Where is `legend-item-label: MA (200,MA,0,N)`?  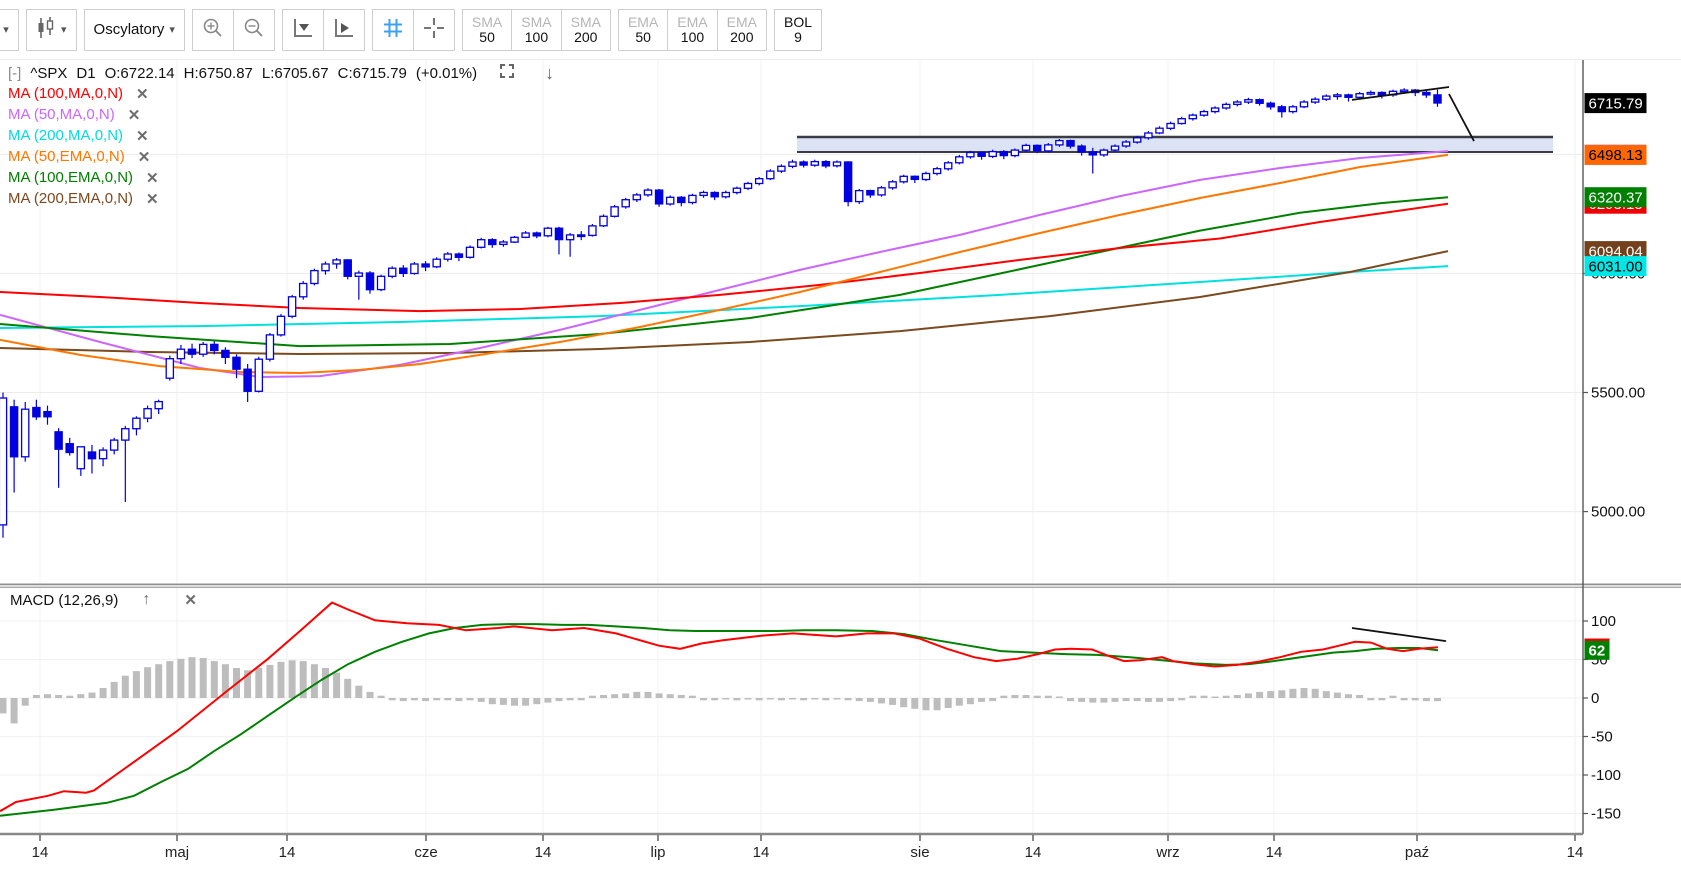
legend-item-label: MA (200,MA,0,N) is located at coordinates (66, 135).